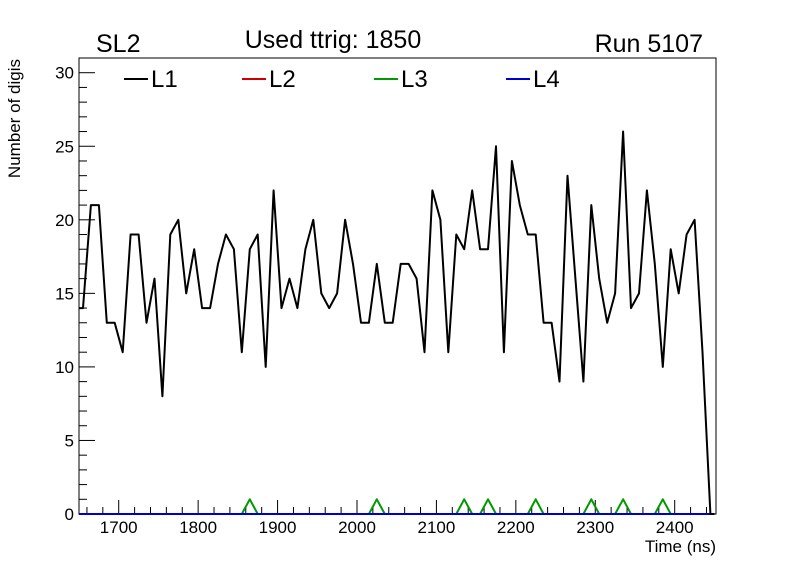 This screenshot has height=572, width=796. Describe the element at coordinates (595, 527) in the screenshot. I see `x-tick-label: 2300` at that location.